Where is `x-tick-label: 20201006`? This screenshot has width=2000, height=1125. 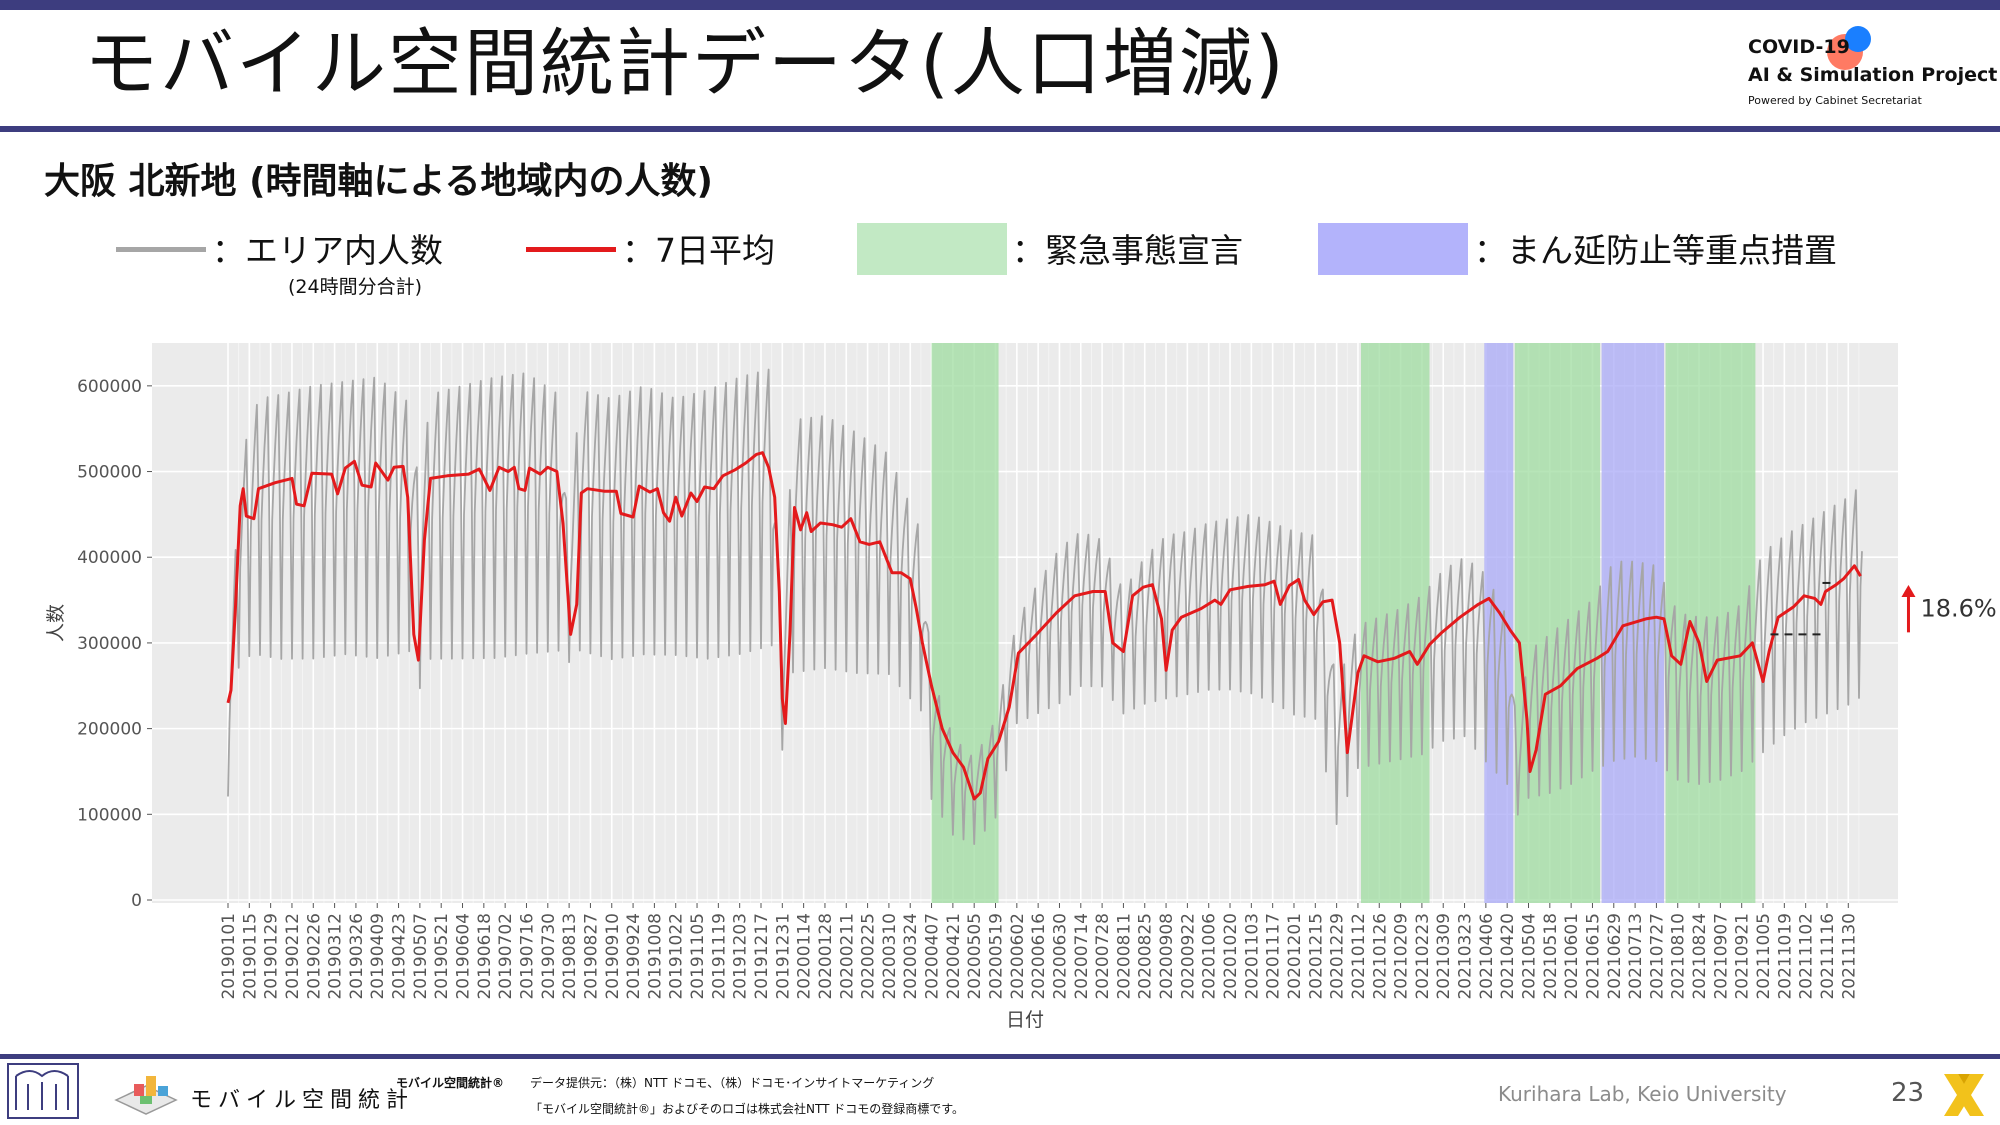
x-tick-label: 20201006 is located at coordinates (1210, 956).